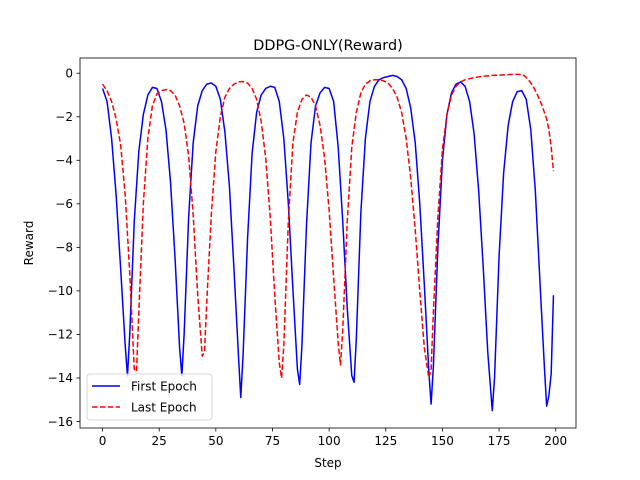  What do you see at coordinates (103, 441) in the screenshot?
I see `x-tick-label: 0` at bounding box center [103, 441].